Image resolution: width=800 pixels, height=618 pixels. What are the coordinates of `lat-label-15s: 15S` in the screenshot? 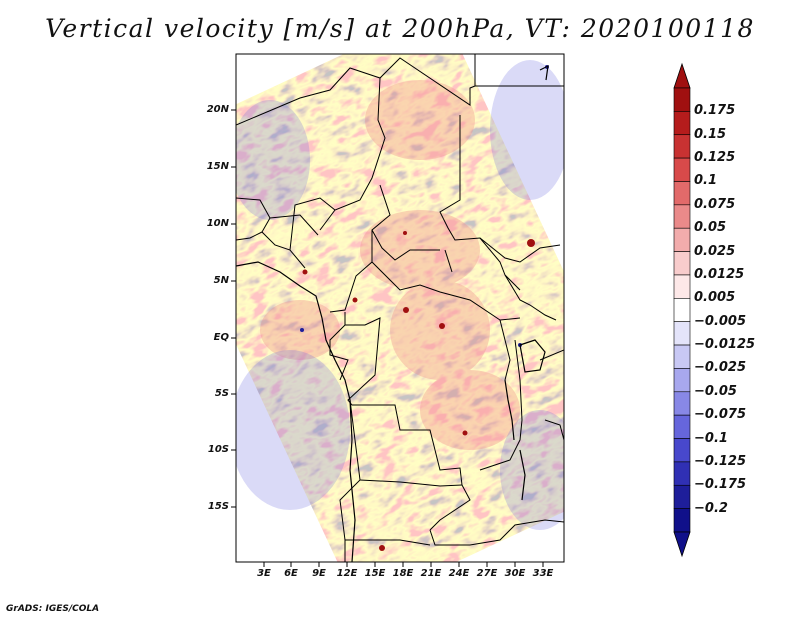 It's located at (218, 506).